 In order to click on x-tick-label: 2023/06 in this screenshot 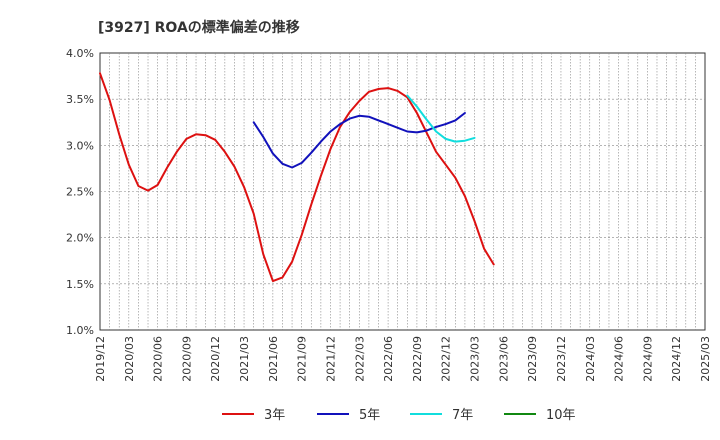, I will do `click(503, 359)`.